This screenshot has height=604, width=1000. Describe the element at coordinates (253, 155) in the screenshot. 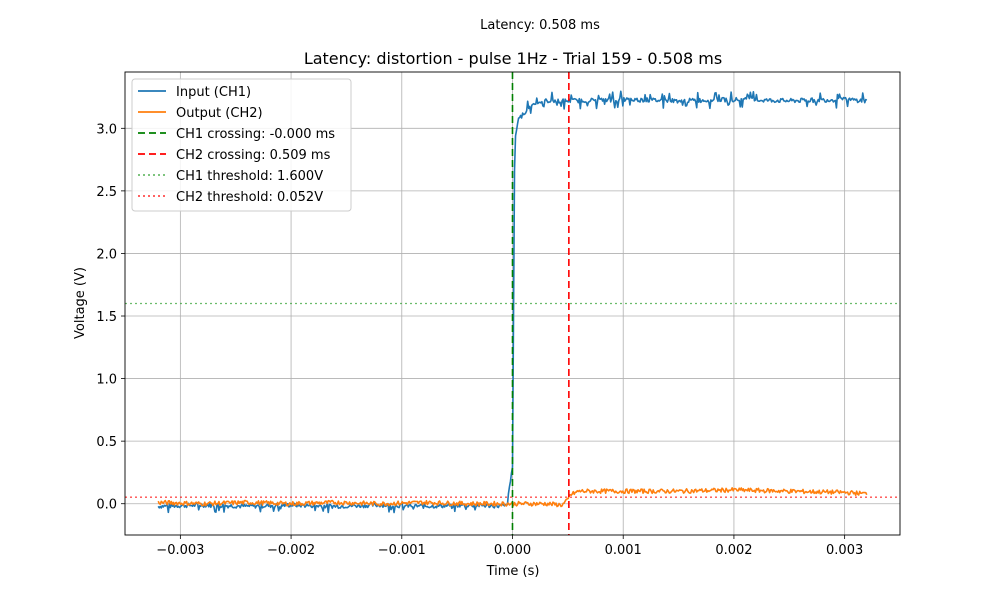

I see `legend-label: CH2 crossing: 0.509 ms` at that location.